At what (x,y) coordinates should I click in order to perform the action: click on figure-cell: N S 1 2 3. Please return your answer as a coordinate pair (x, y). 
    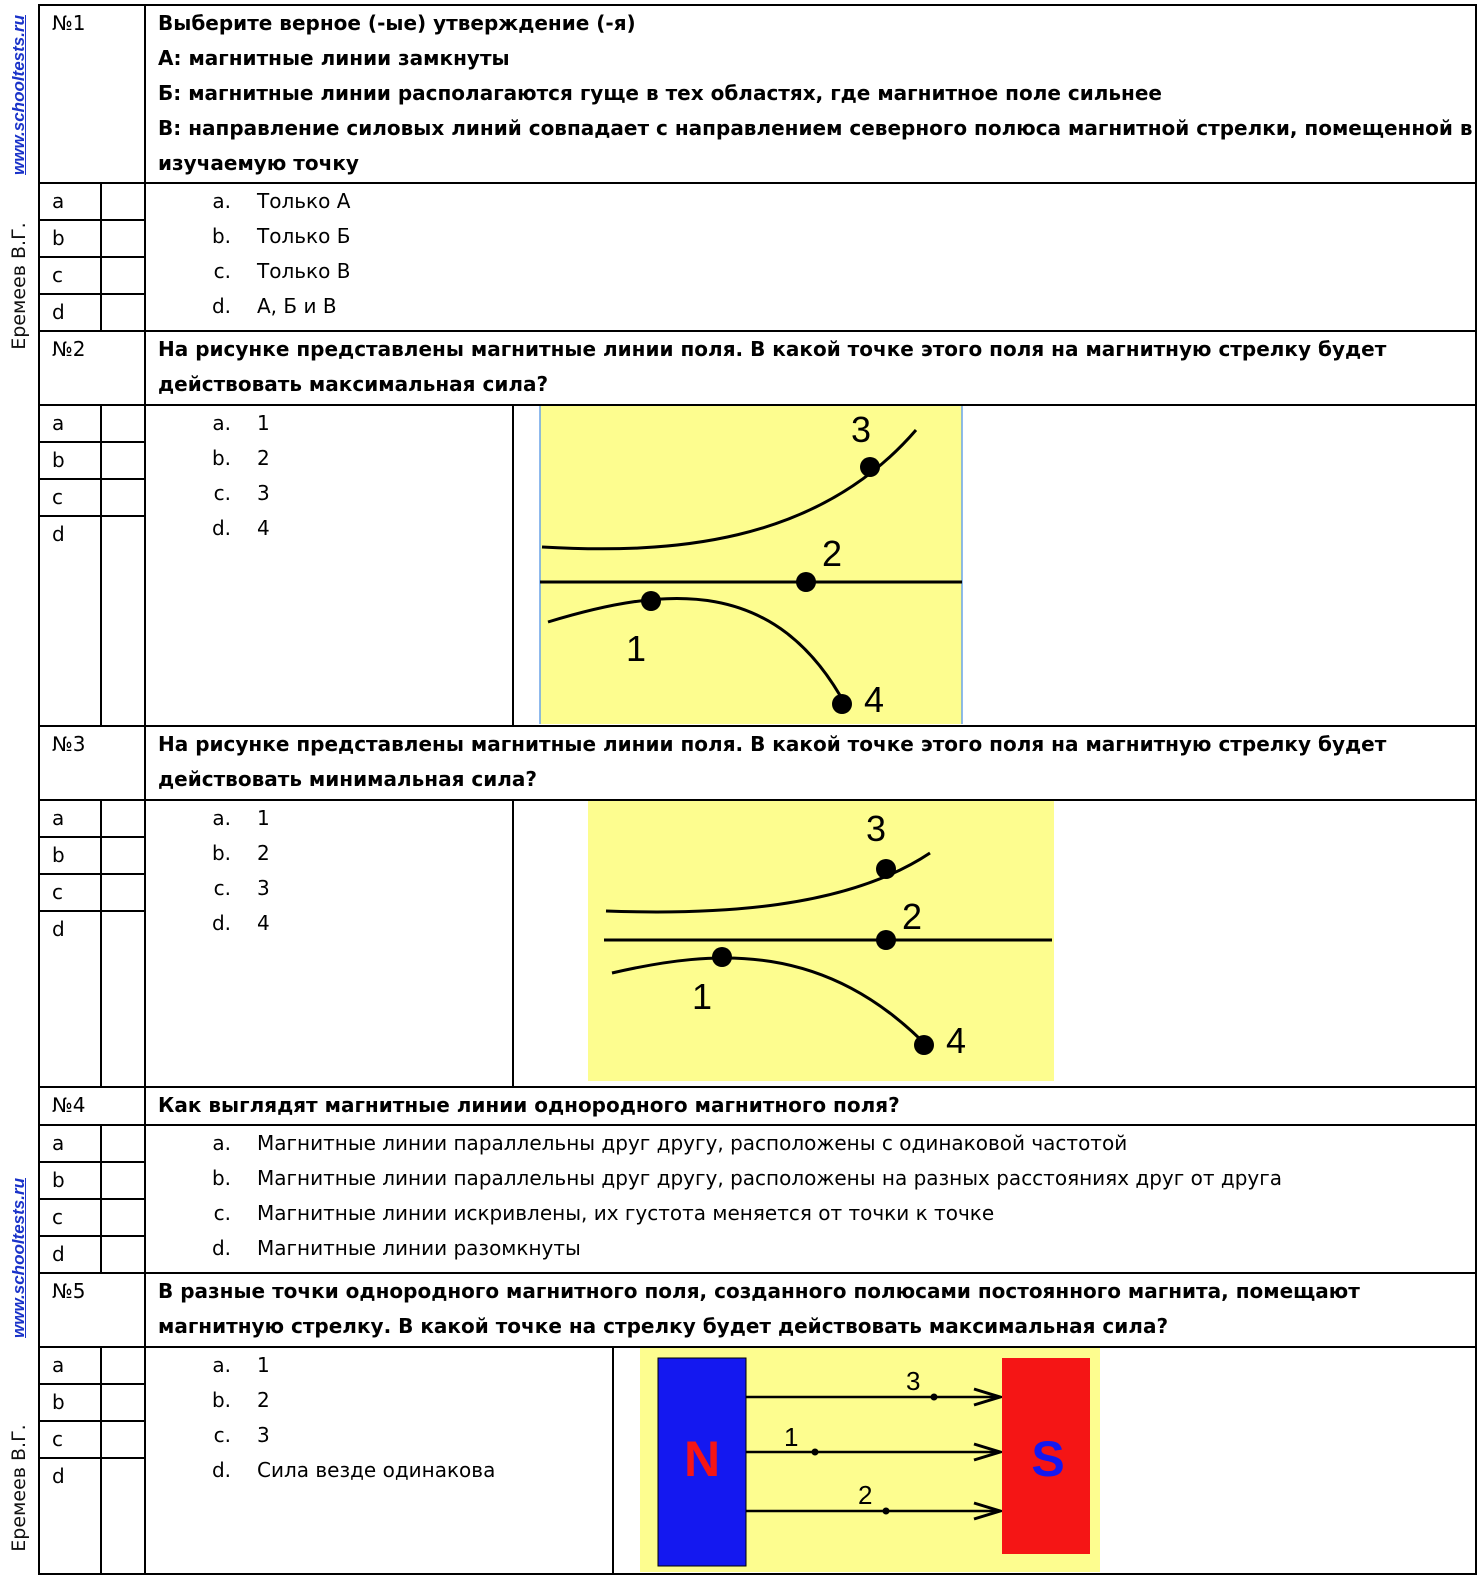
    Looking at the image, I should click on (1044, 1460).